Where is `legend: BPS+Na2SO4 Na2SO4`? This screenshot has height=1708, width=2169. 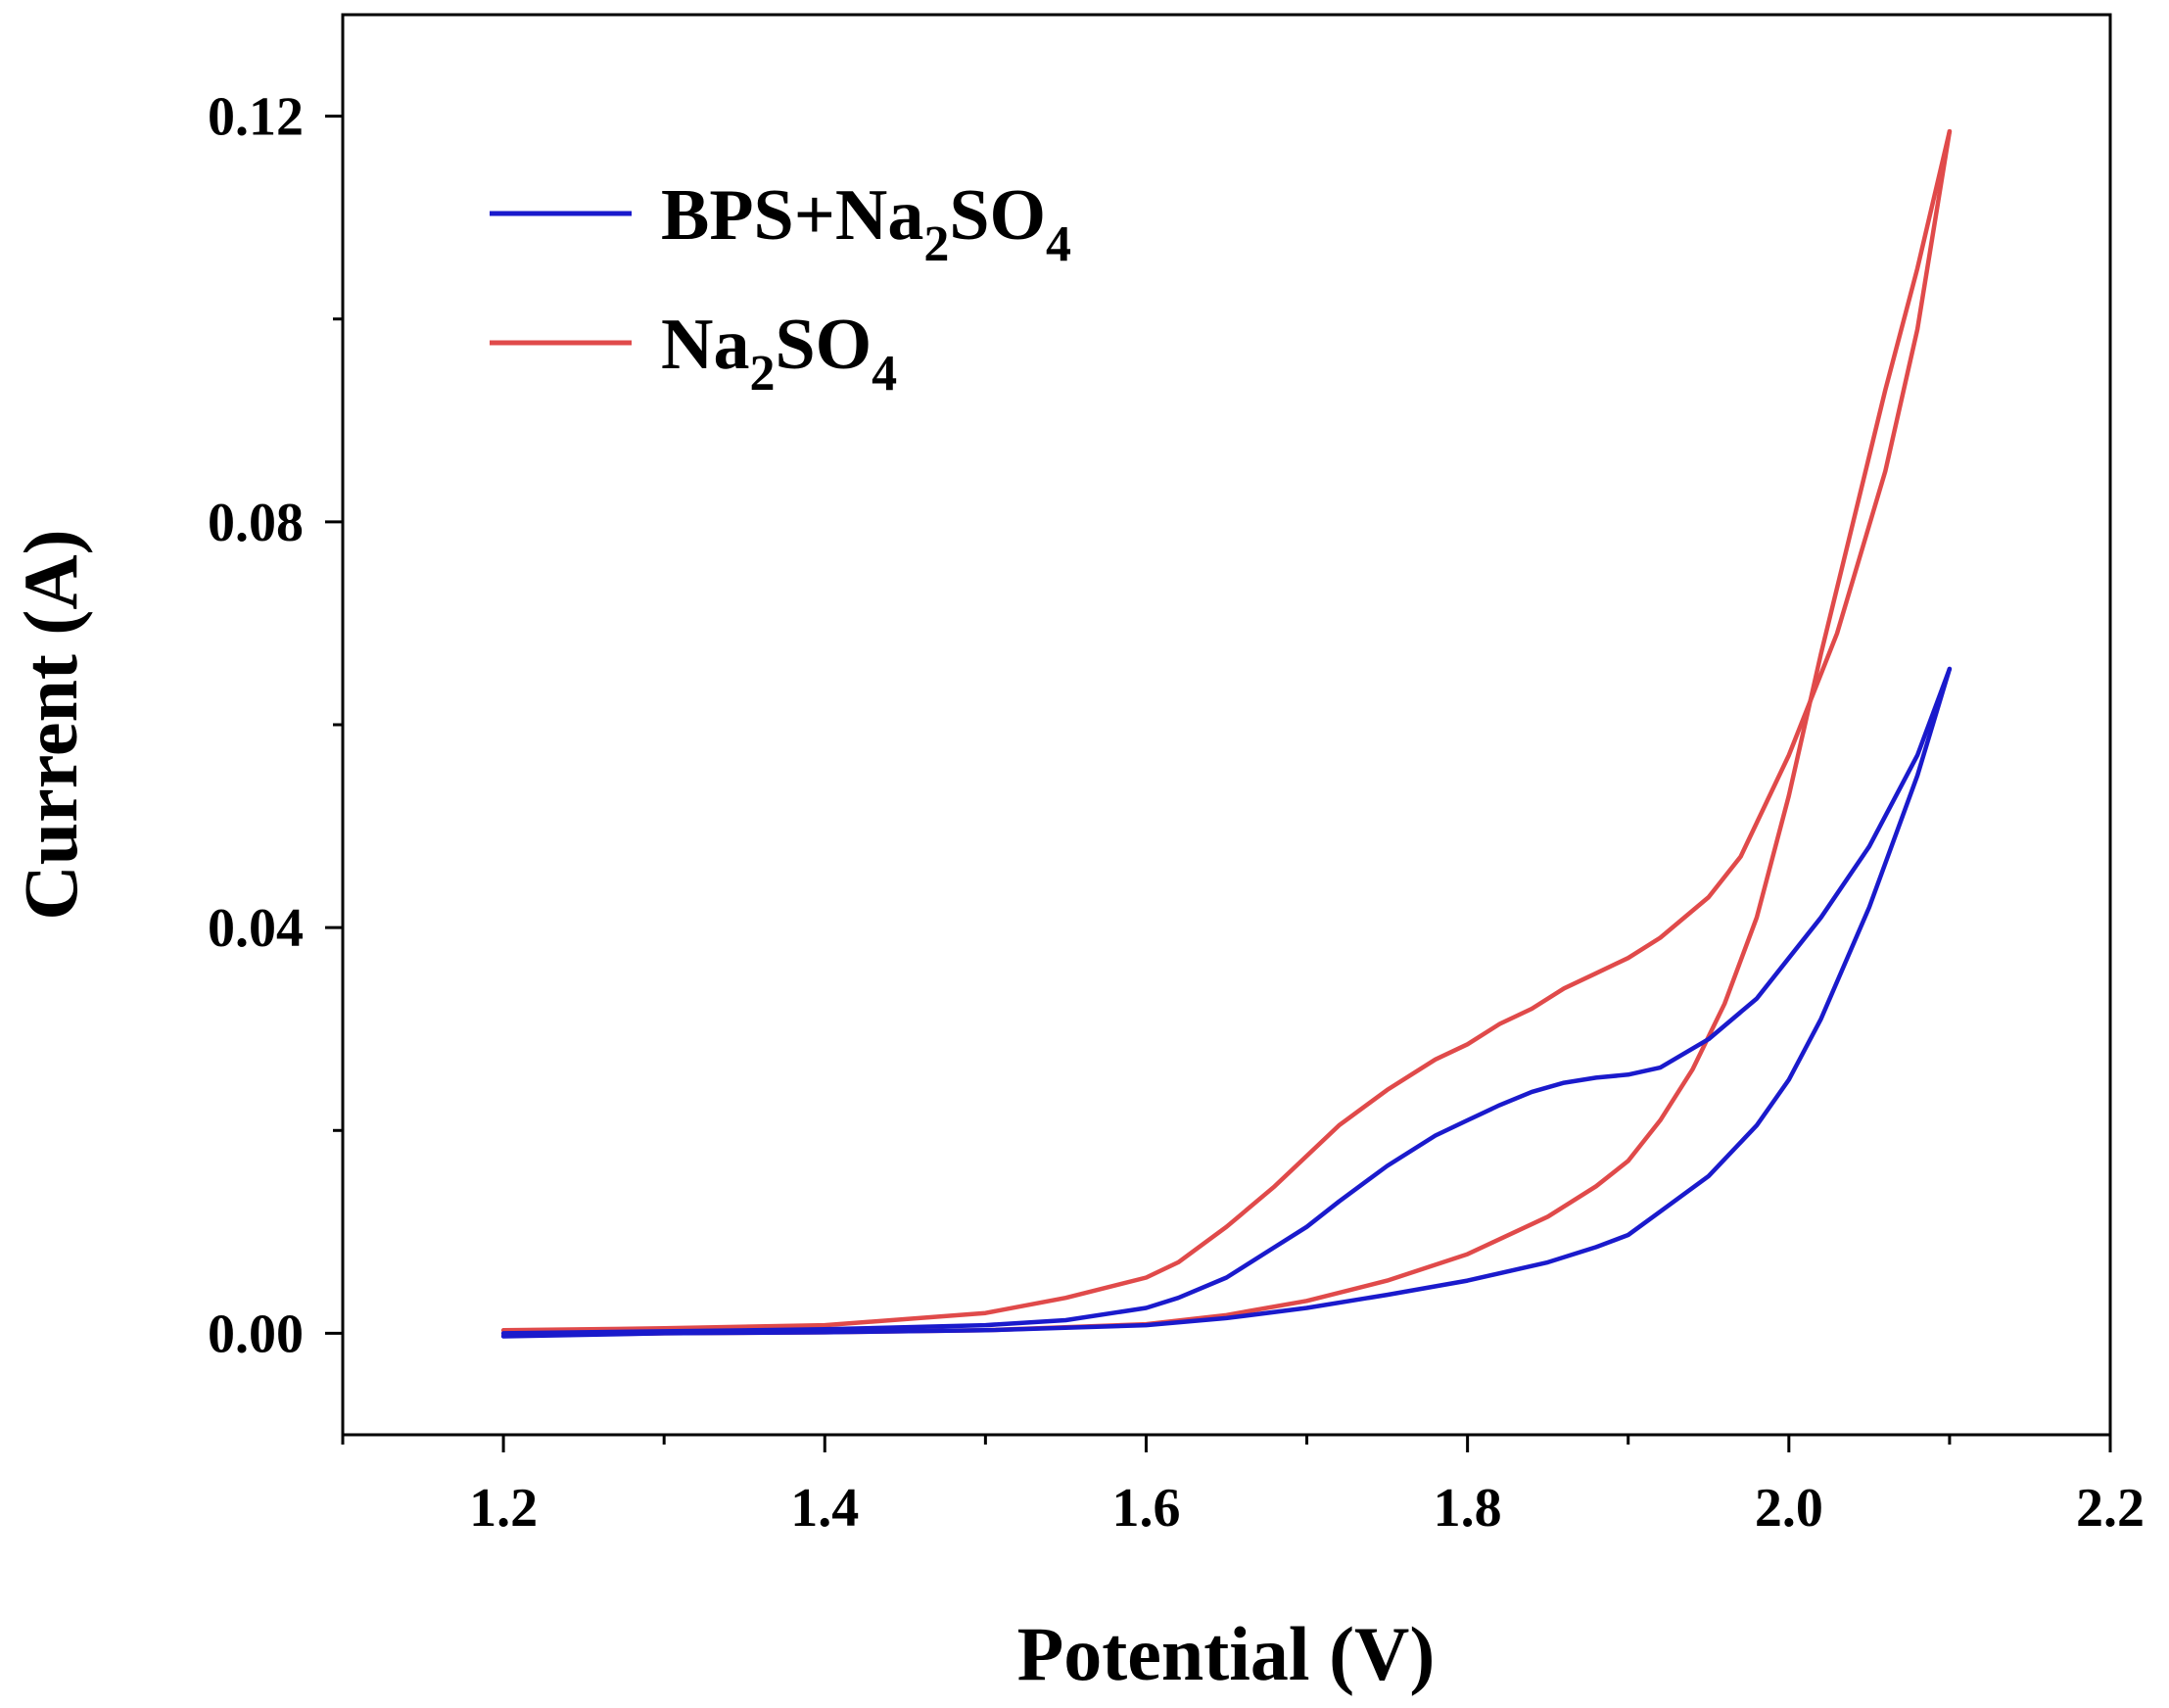
legend: BPS+Na2SO4 Na2SO4 is located at coordinates (780, 288).